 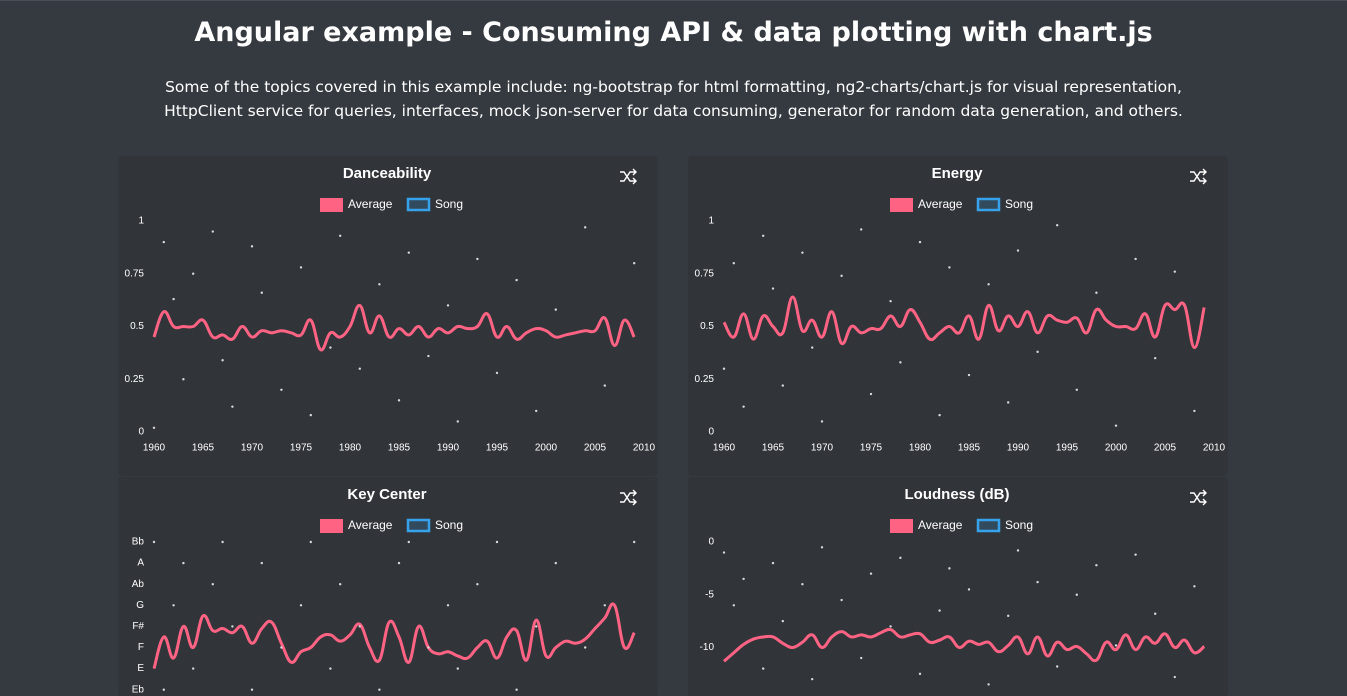 What do you see at coordinates (724, 448) in the screenshot?
I see `x-tick-label: 1960` at bounding box center [724, 448].